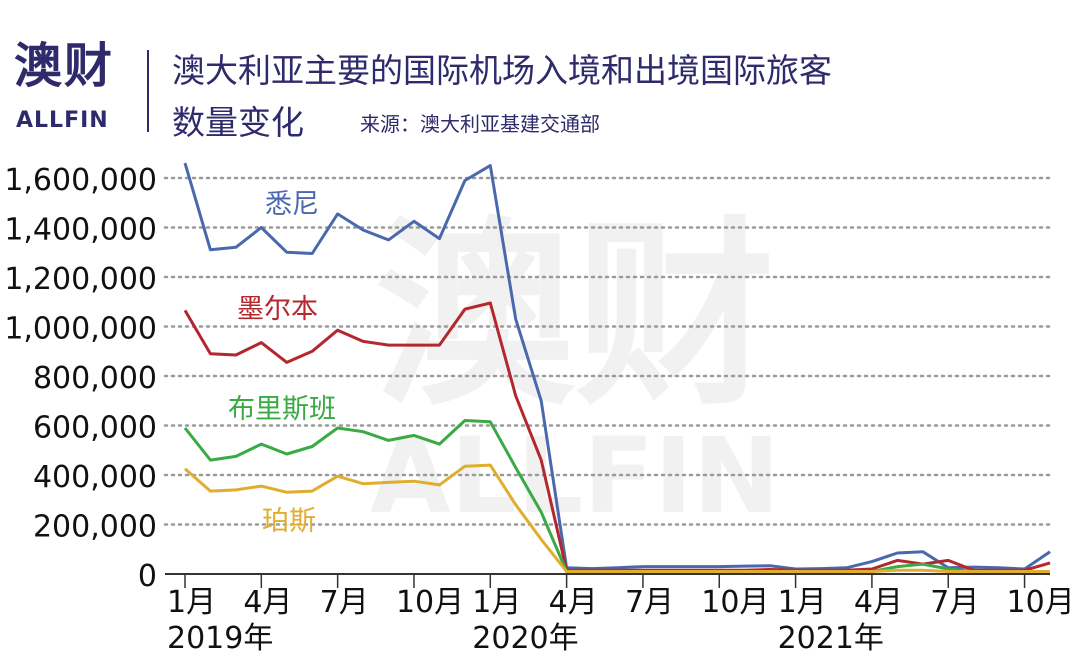 This screenshot has height=670, width=1080. Describe the element at coordinates (525, 638) in the screenshot. I see `x-year-label: 2020年` at that location.